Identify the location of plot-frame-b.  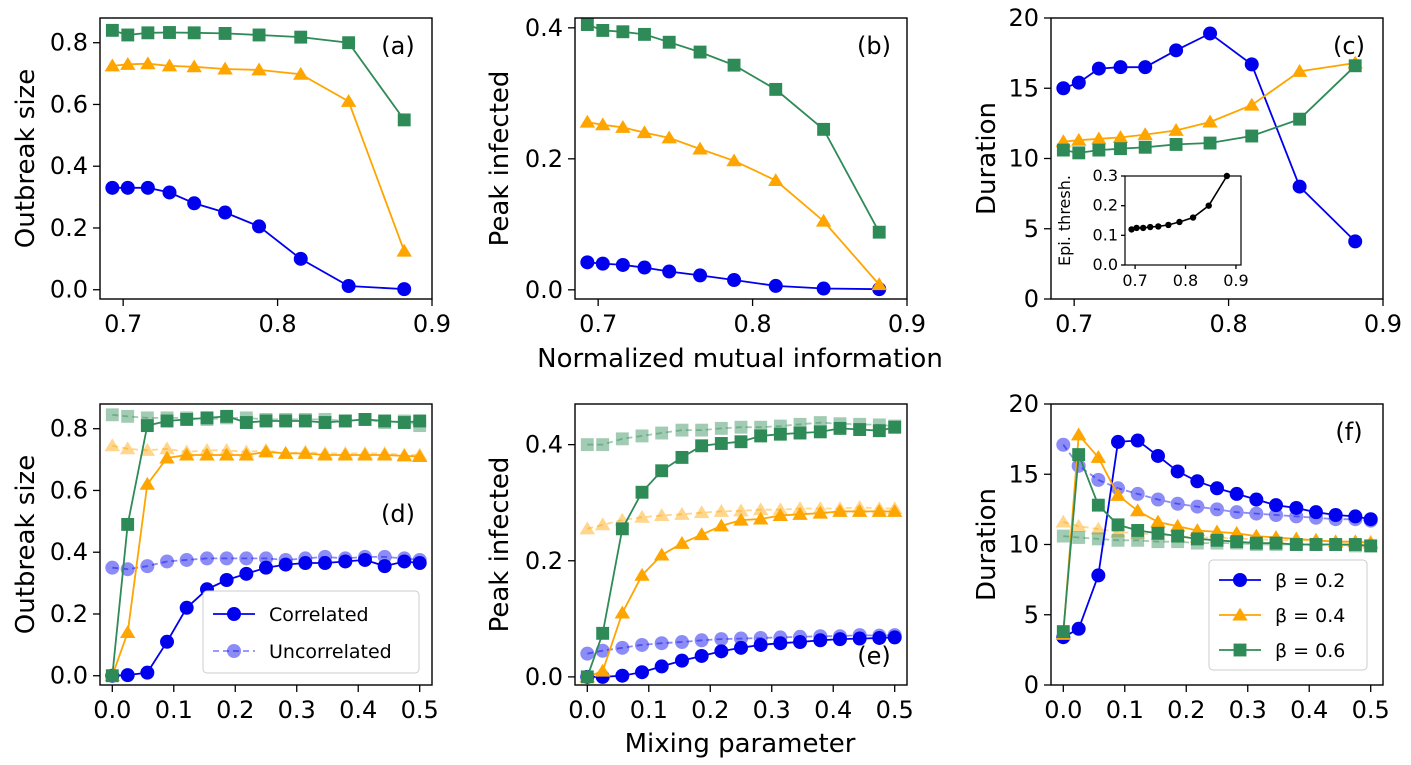
(741, 158).